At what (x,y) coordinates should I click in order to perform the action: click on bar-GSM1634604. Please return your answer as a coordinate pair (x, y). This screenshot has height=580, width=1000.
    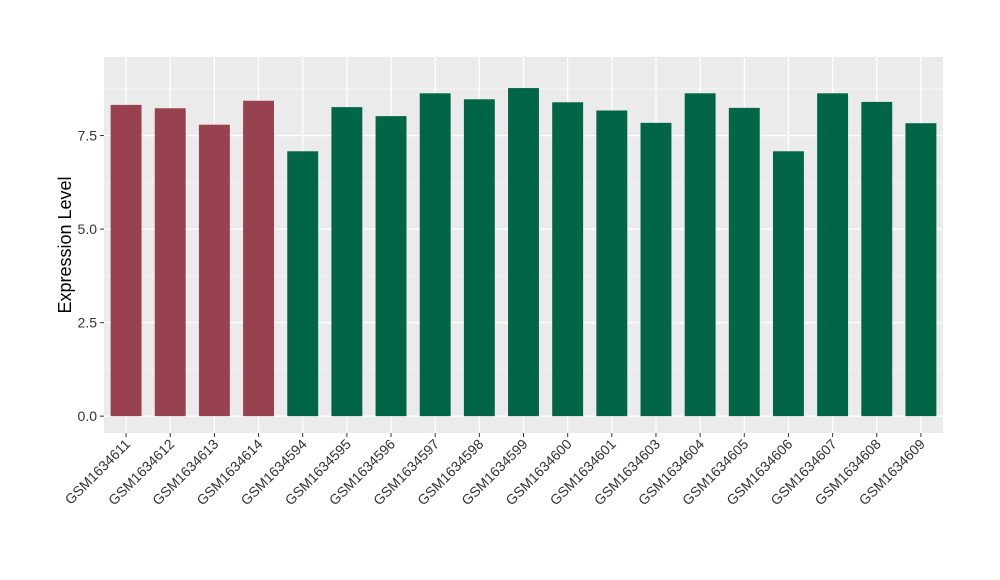
    Looking at the image, I should click on (700, 255).